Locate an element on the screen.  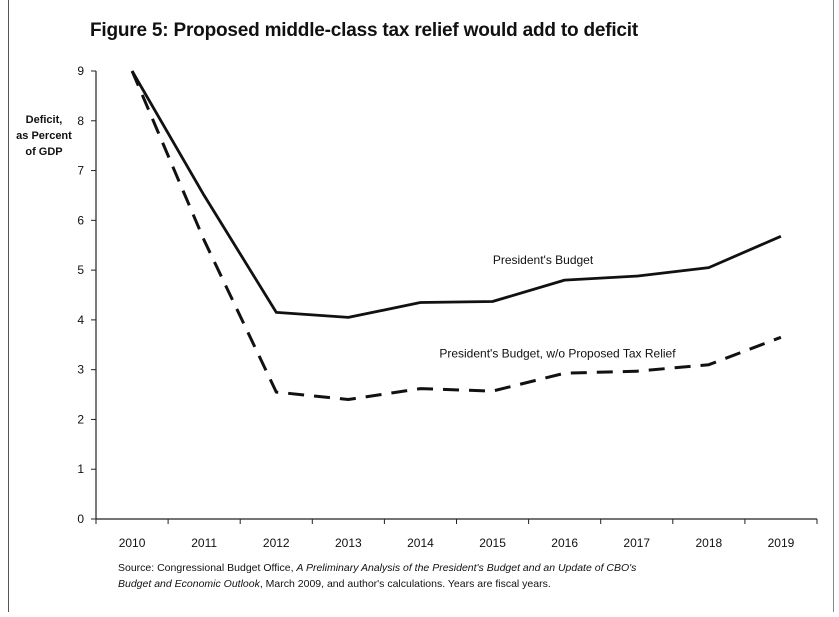
x-tick-label: 2019 is located at coordinates (781, 543).